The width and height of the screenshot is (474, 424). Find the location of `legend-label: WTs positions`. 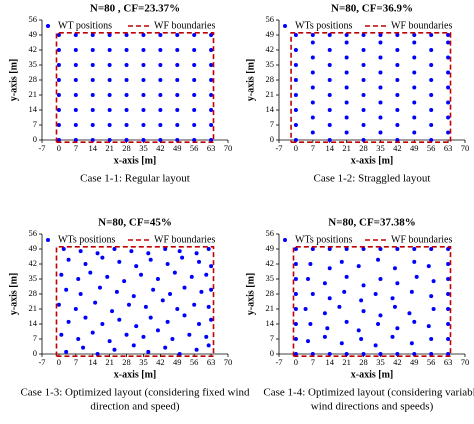

legend-label: WTs positions is located at coordinates (323, 25).